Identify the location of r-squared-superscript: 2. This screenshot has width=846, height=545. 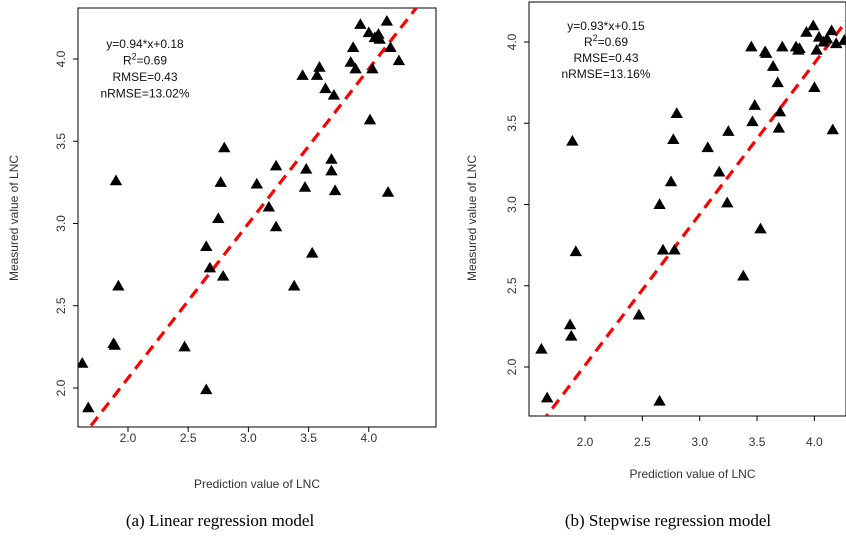
(134, 57).